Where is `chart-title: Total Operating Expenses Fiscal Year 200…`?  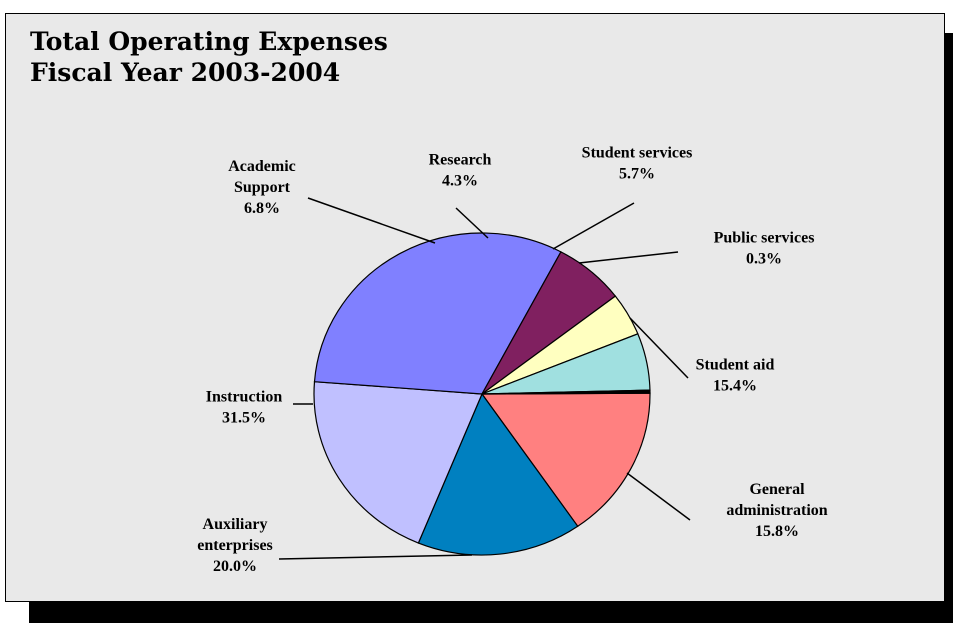 chart-title: Total Operating Expenses Fiscal Year 200… is located at coordinates (209, 57).